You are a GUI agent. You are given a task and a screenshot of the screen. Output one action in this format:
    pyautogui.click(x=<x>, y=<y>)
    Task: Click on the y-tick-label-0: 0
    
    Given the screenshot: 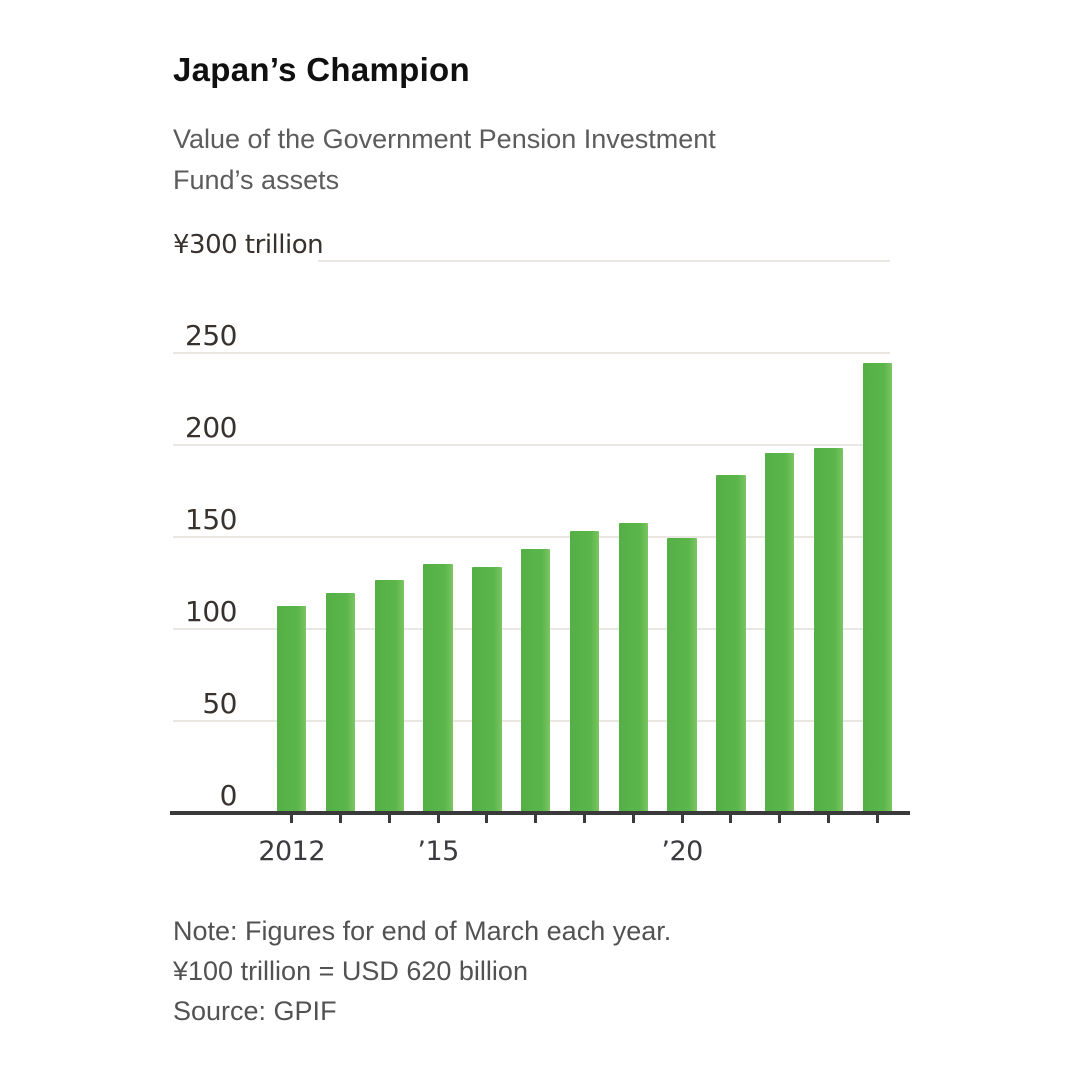 What is the action you would take?
    pyautogui.click(x=228, y=795)
    